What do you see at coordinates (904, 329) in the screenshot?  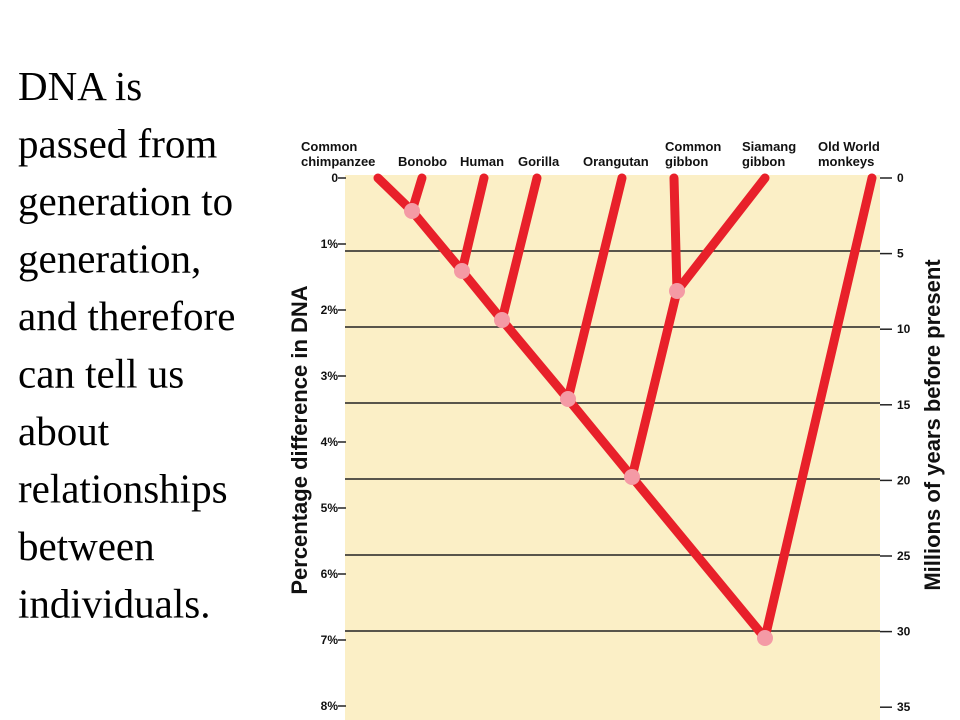 I see `right-tick-label: 10` at bounding box center [904, 329].